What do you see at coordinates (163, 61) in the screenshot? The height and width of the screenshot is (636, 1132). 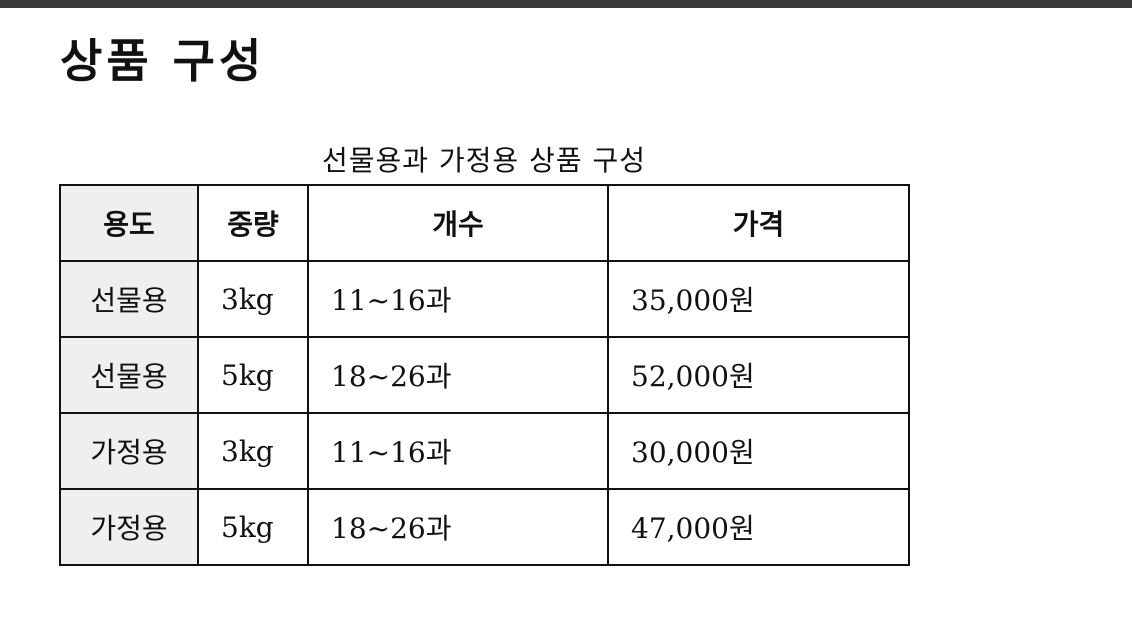 I see `page-title: 상품 구성` at bounding box center [163, 61].